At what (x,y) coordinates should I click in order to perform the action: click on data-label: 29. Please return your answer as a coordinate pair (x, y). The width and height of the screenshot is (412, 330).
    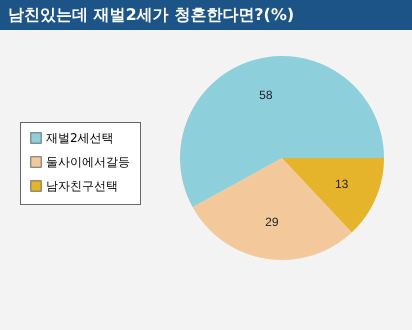
    Looking at the image, I should click on (272, 222).